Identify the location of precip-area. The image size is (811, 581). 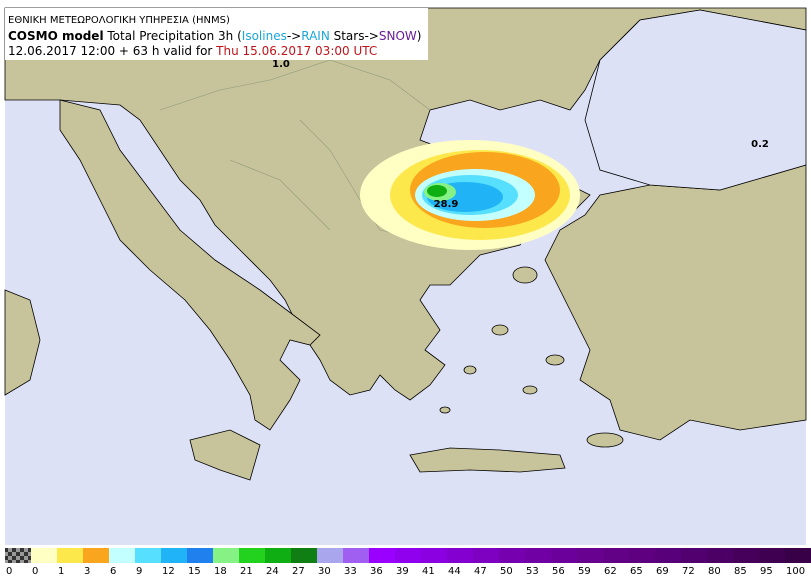
(437, 191).